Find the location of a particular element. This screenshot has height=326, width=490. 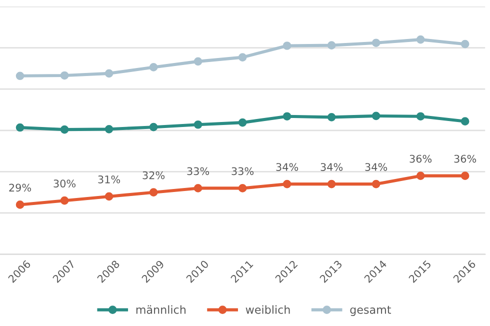

legend-label: weiblich is located at coordinates (268, 309).